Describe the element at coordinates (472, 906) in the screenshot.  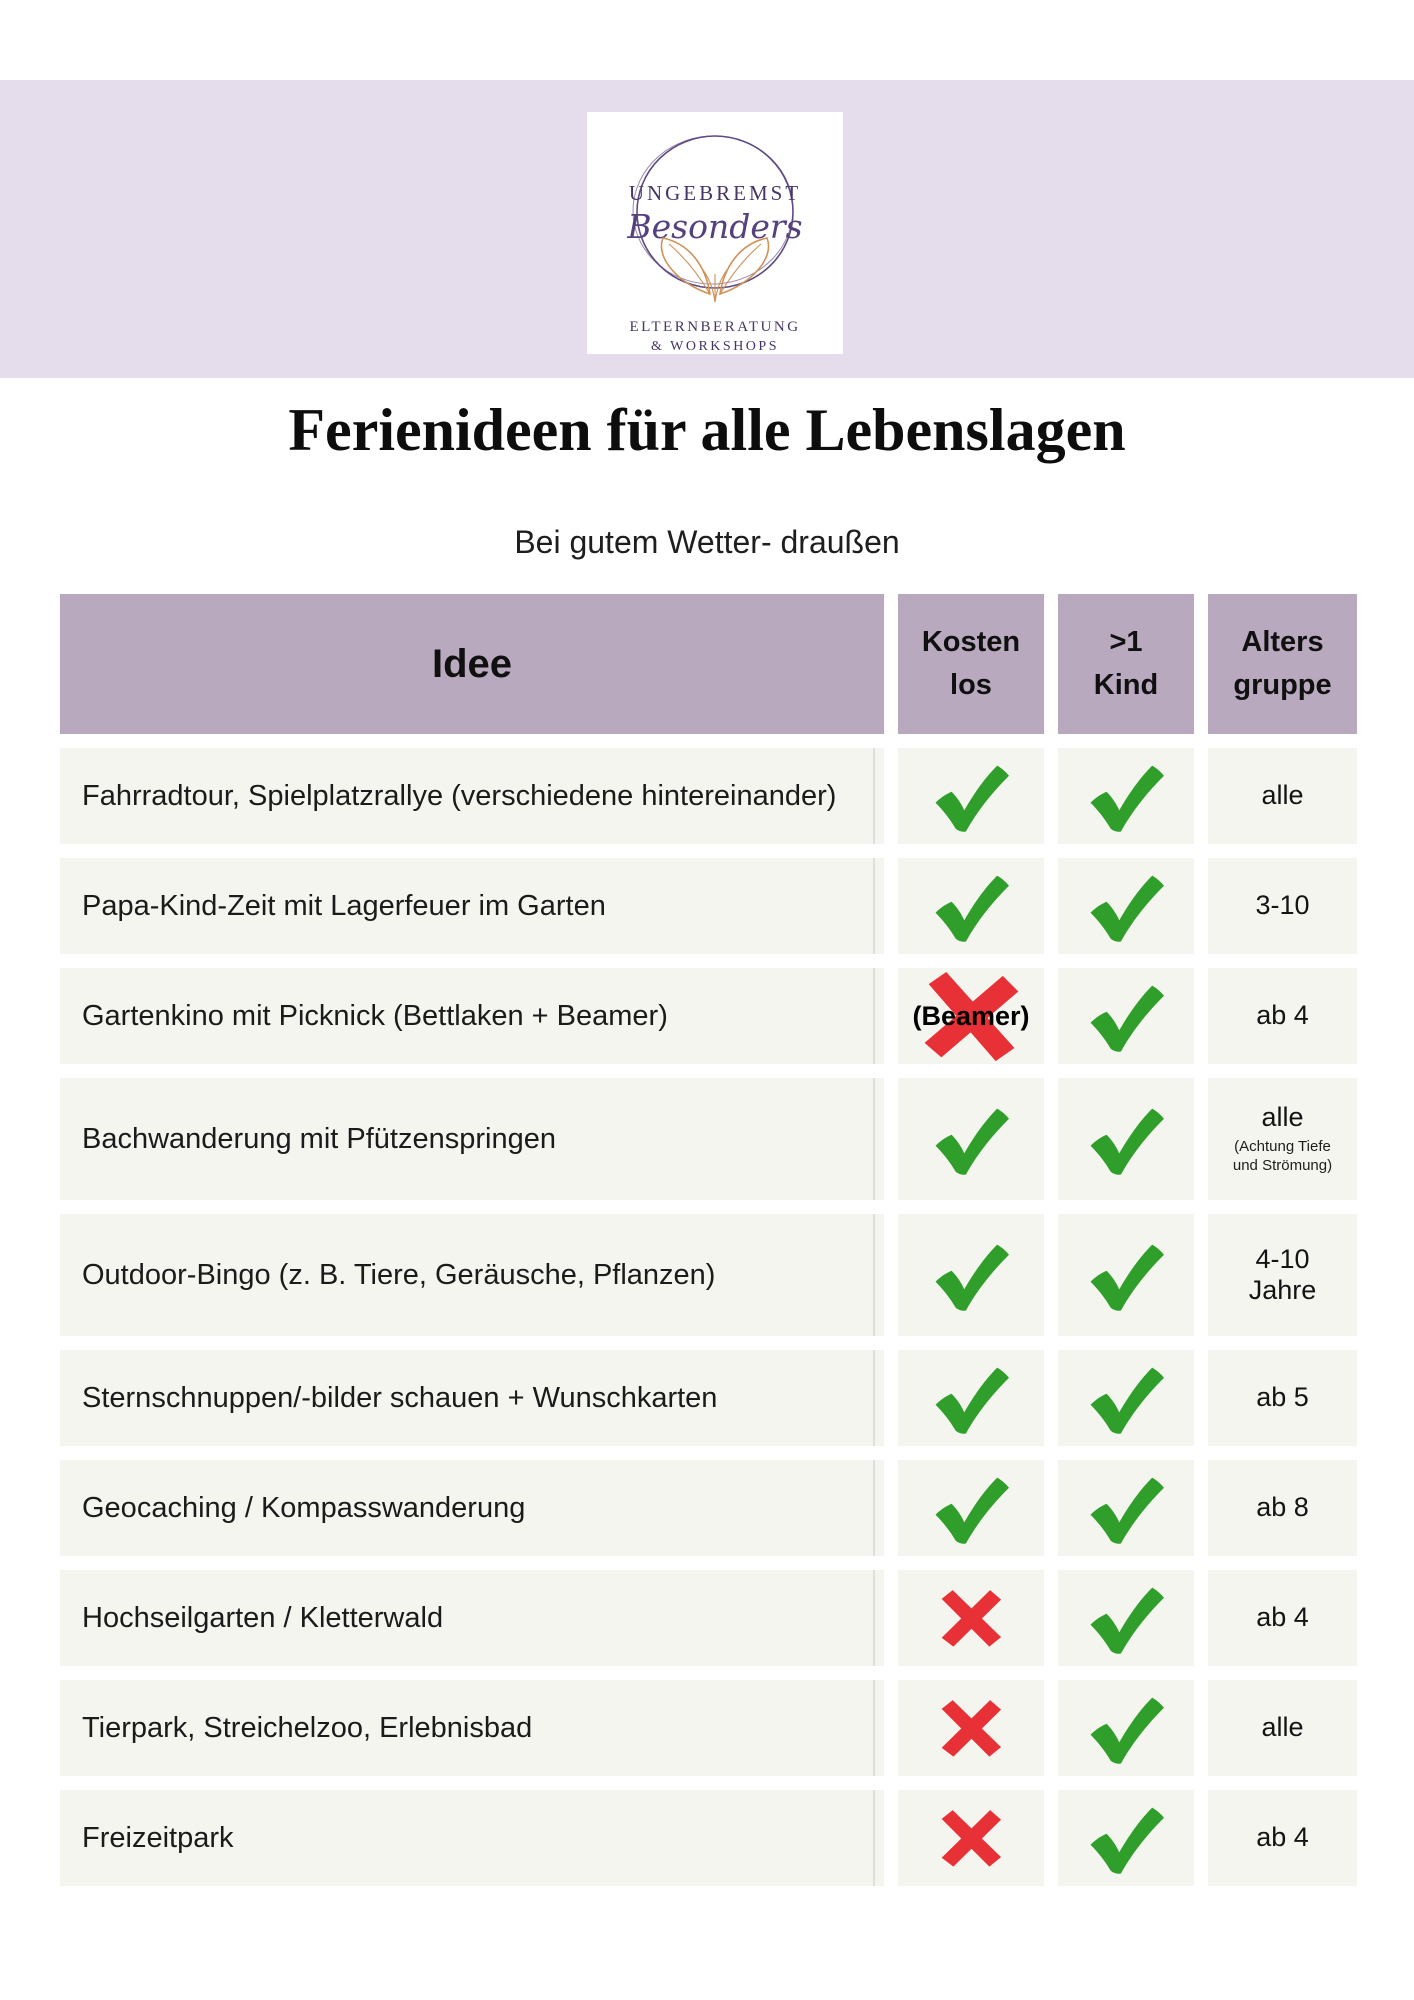
I see `idea-cell: Papa-Kind-Zeit mit Lagerfeuer im Garten` at that location.